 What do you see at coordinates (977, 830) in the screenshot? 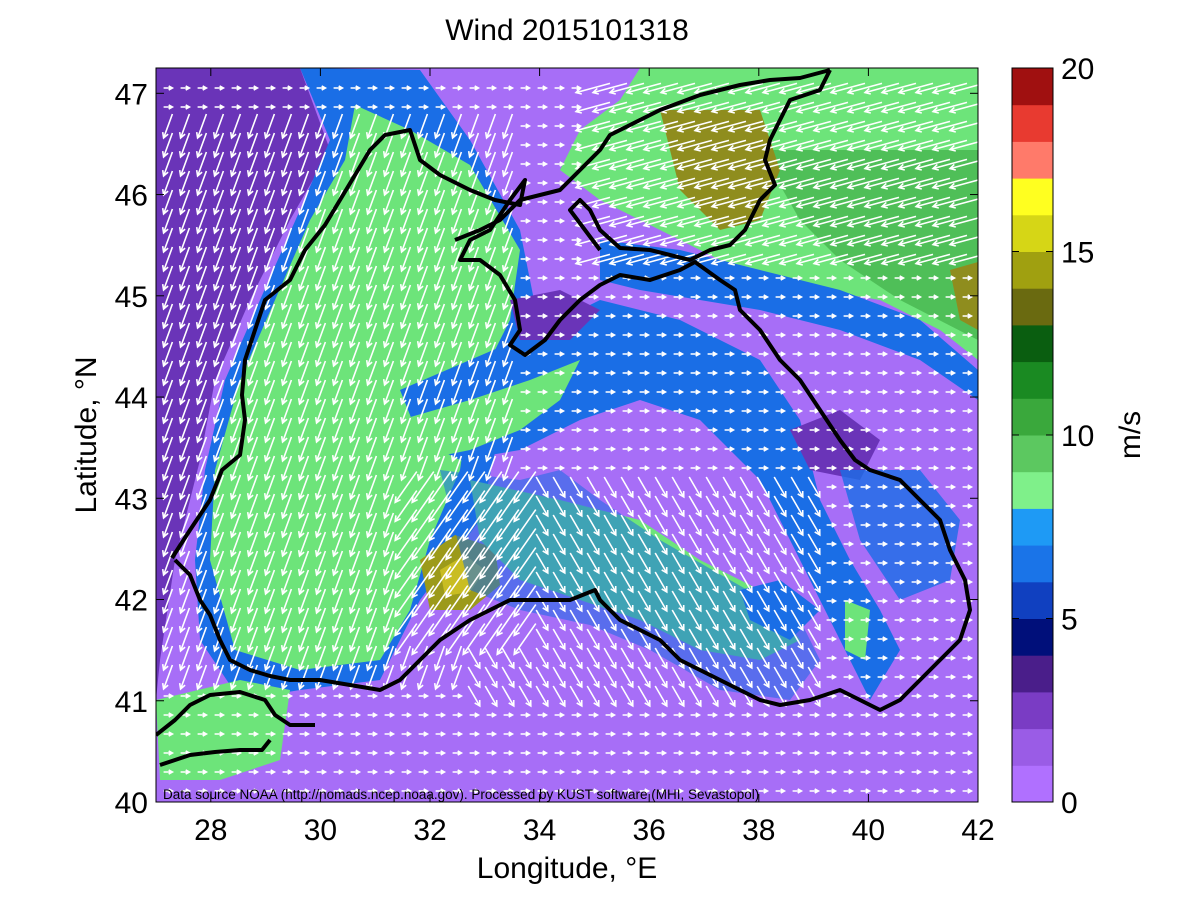
I see `x-tick-label: 42` at bounding box center [977, 830].